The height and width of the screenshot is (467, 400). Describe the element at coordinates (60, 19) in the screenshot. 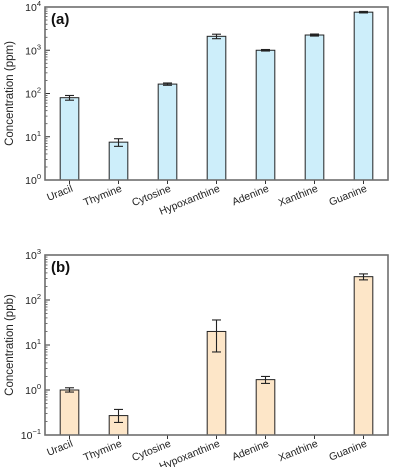

I see `panel-label: (a)` at that location.